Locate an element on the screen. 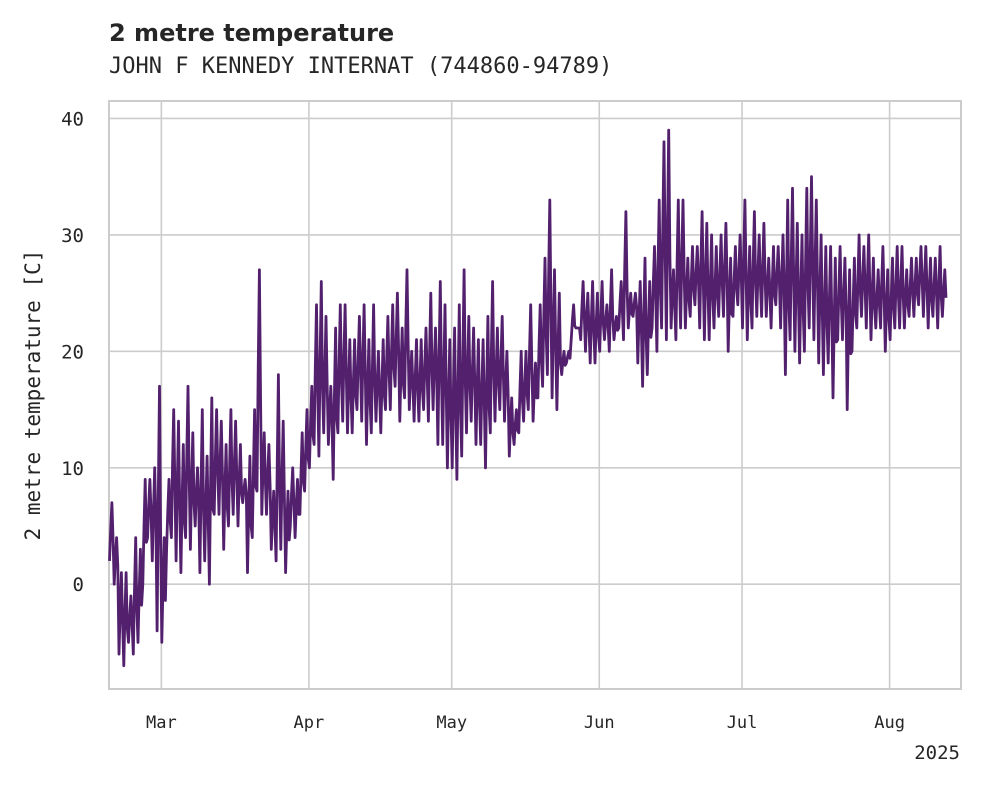 This screenshot has width=981, height=785. x-tick-label: Aug is located at coordinates (889, 723).